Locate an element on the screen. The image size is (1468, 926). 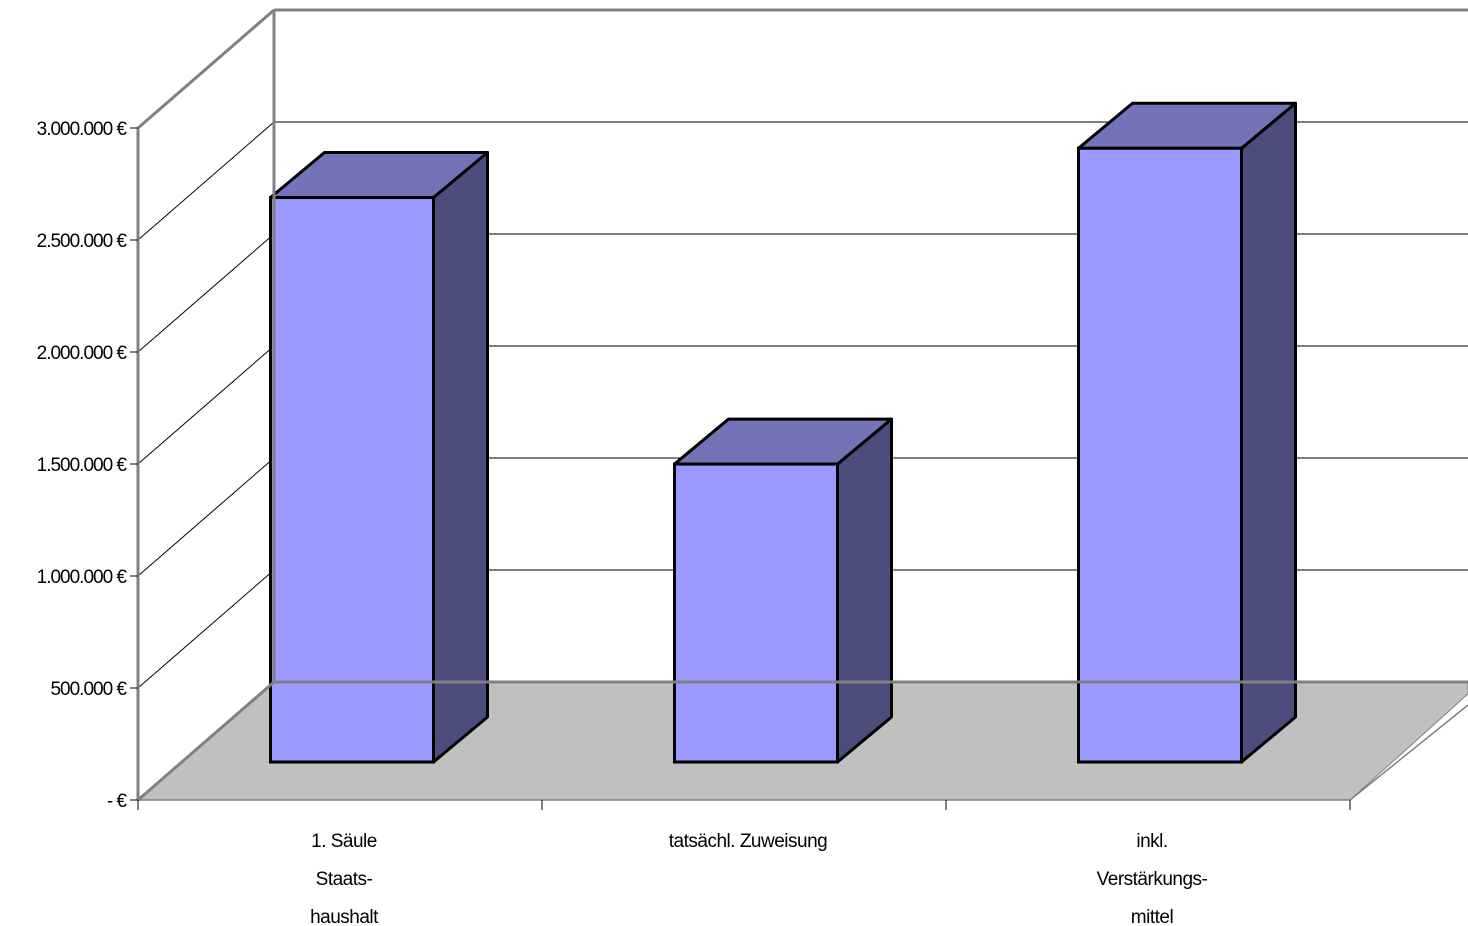
x-category-label-line: tatsächl. Zuweisung is located at coordinates (748, 841).